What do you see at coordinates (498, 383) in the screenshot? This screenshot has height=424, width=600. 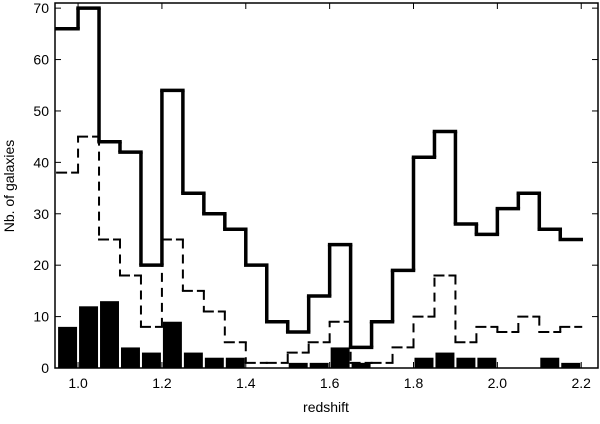 I see `x-tick-label: 2.0` at bounding box center [498, 383].